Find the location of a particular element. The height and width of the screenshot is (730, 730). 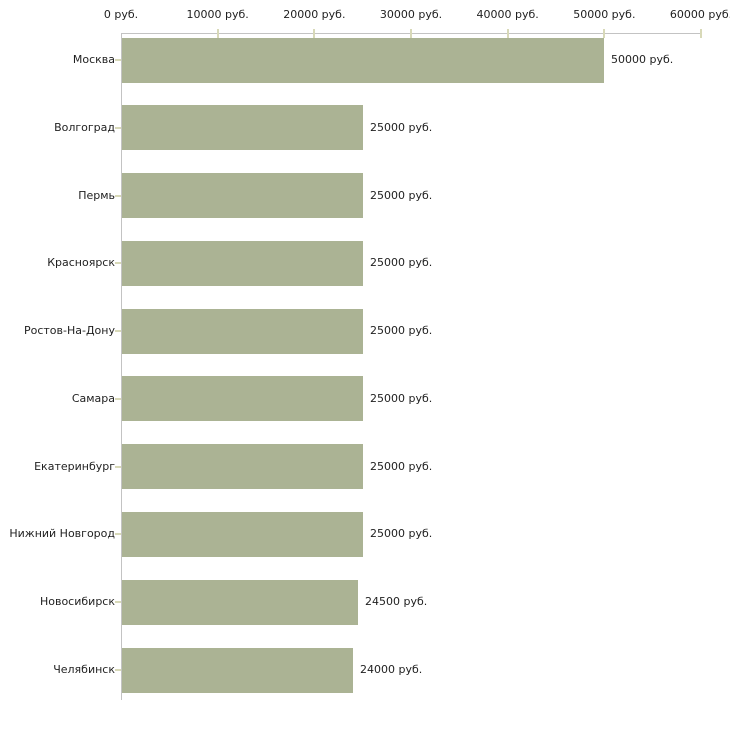

x-axis-tick-label: 10000 руб. is located at coordinates (217, 14).